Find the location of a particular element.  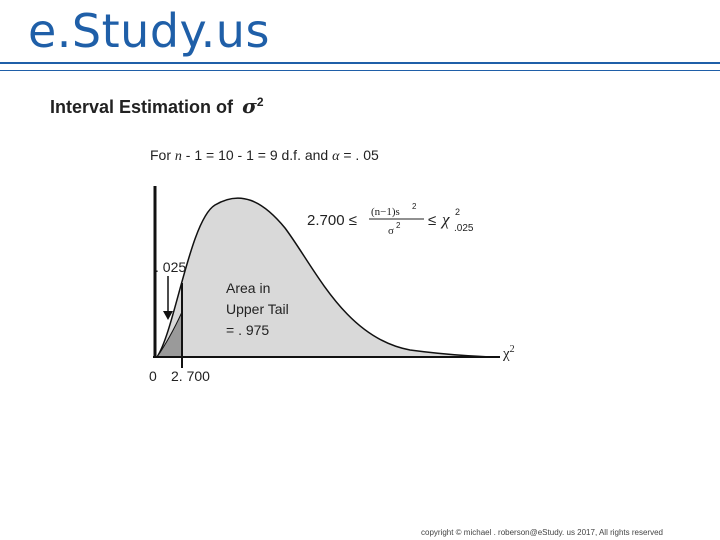

chi-symbol: χ is located at coordinates (506, 354).